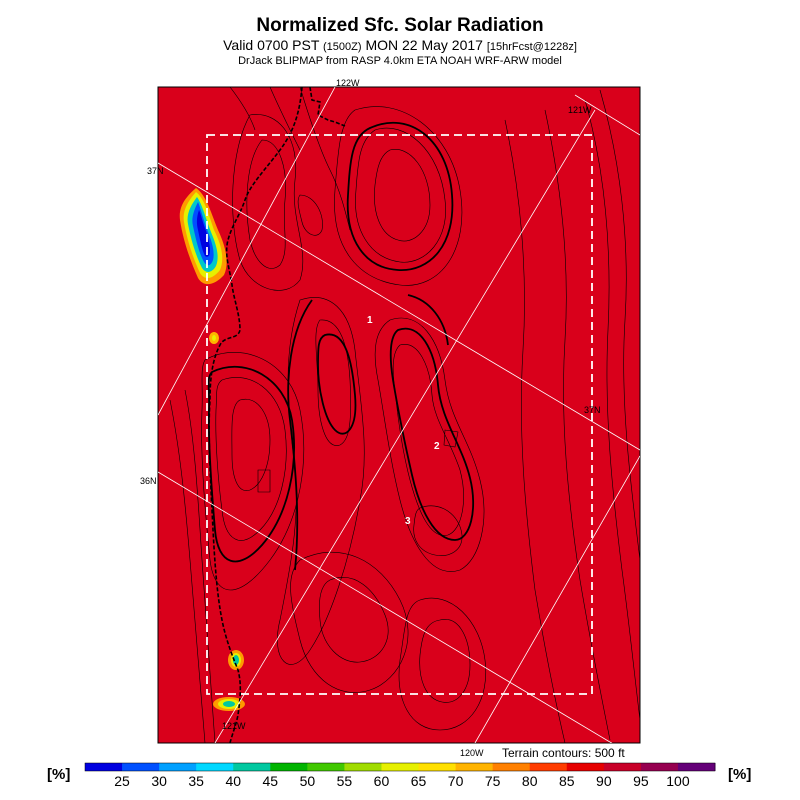  I want to click on legend-tick-label: 50, so click(308, 781).